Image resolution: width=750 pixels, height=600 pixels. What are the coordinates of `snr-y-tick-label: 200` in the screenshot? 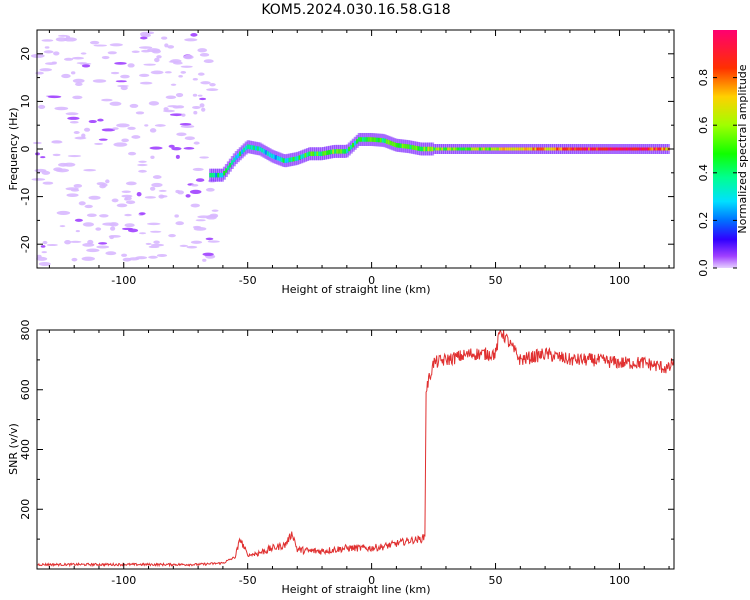 It's located at (25, 509).